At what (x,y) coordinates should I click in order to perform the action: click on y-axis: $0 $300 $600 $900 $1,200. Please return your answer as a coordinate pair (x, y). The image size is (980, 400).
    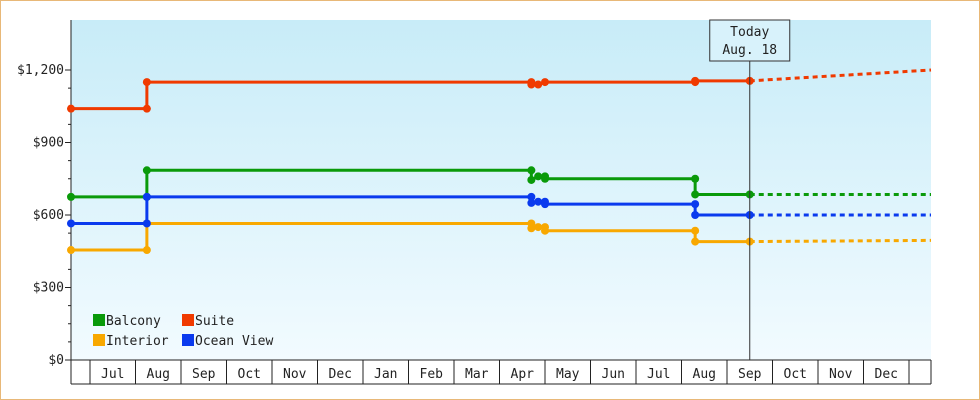
    Looking at the image, I should click on (44, 202).